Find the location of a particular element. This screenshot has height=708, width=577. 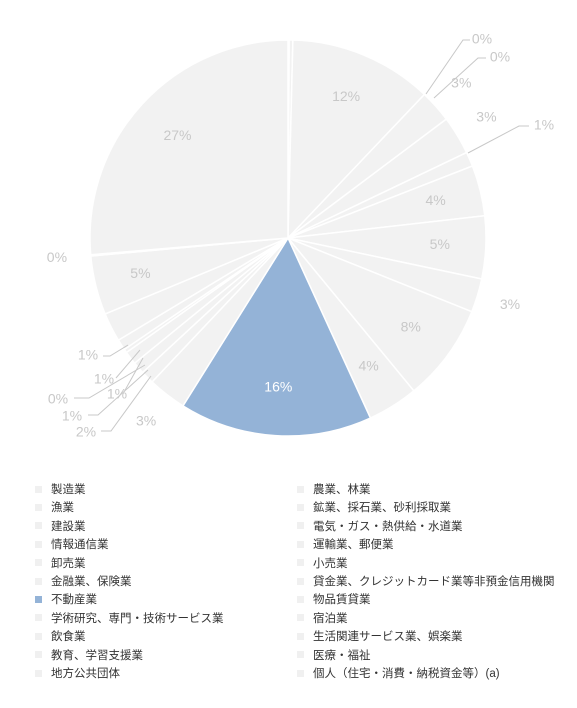

legend-item: 運輸業、郵便業 is located at coordinates (345, 544).